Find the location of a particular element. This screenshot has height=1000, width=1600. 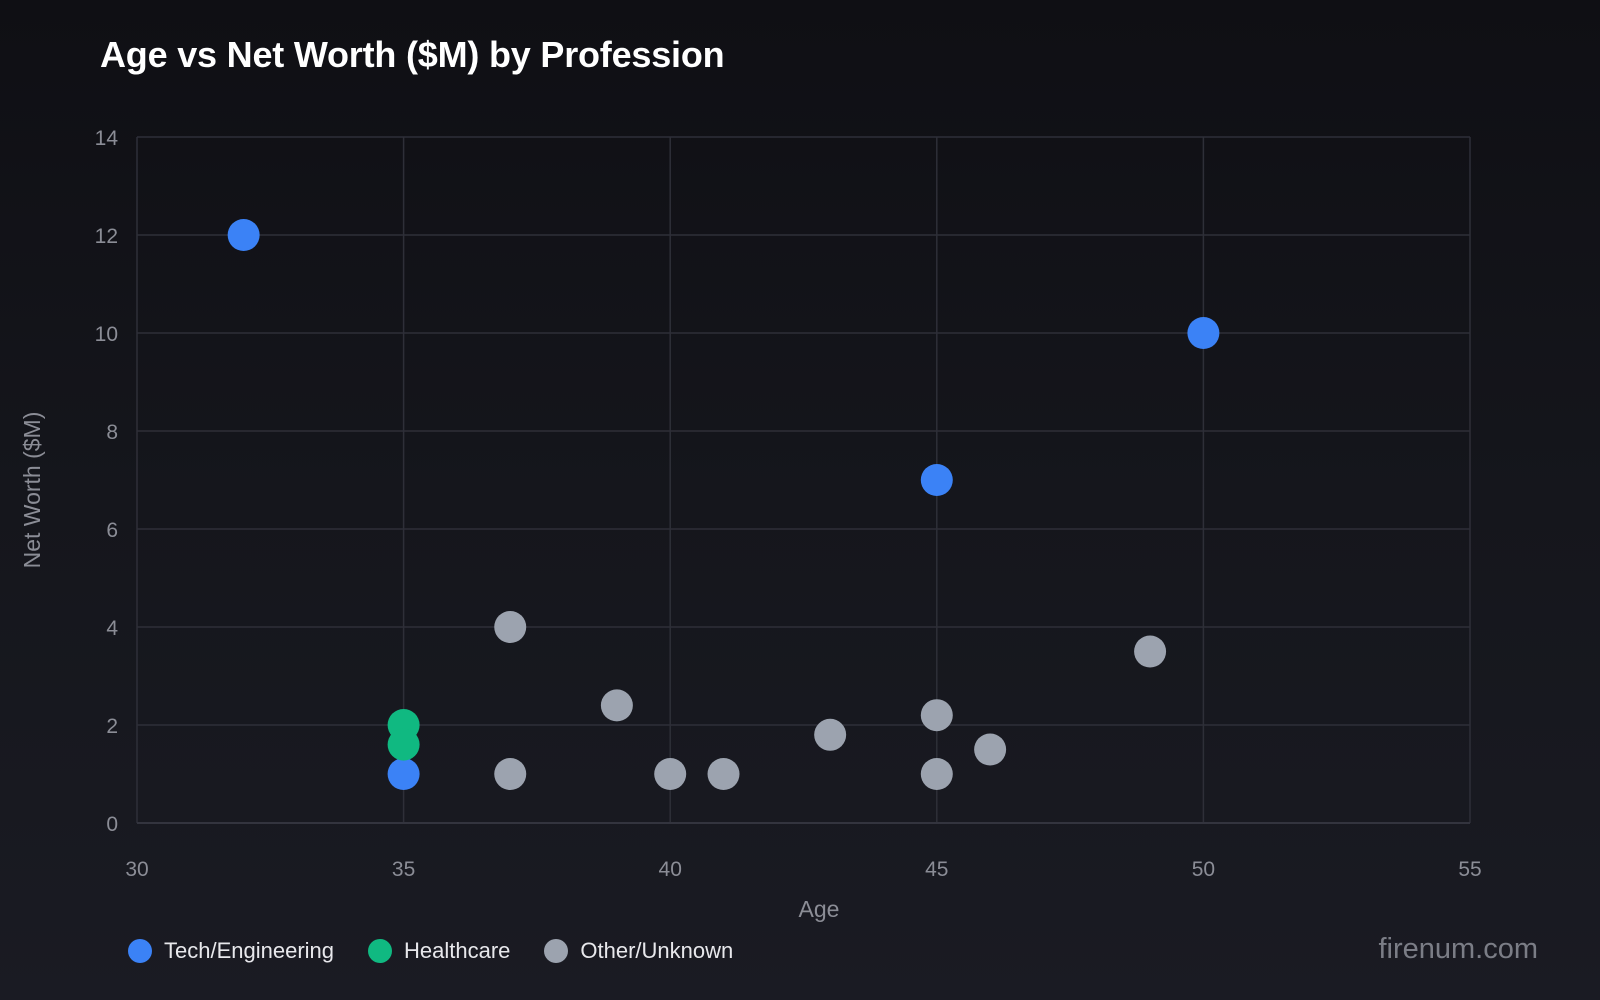

legend-label: Healthcare is located at coordinates (457, 950).